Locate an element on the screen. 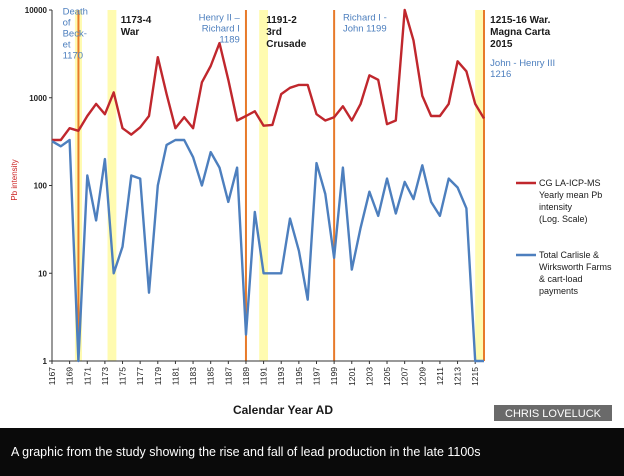 The image size is (624, 476). credit-badge is located at coordinates (553, 413).